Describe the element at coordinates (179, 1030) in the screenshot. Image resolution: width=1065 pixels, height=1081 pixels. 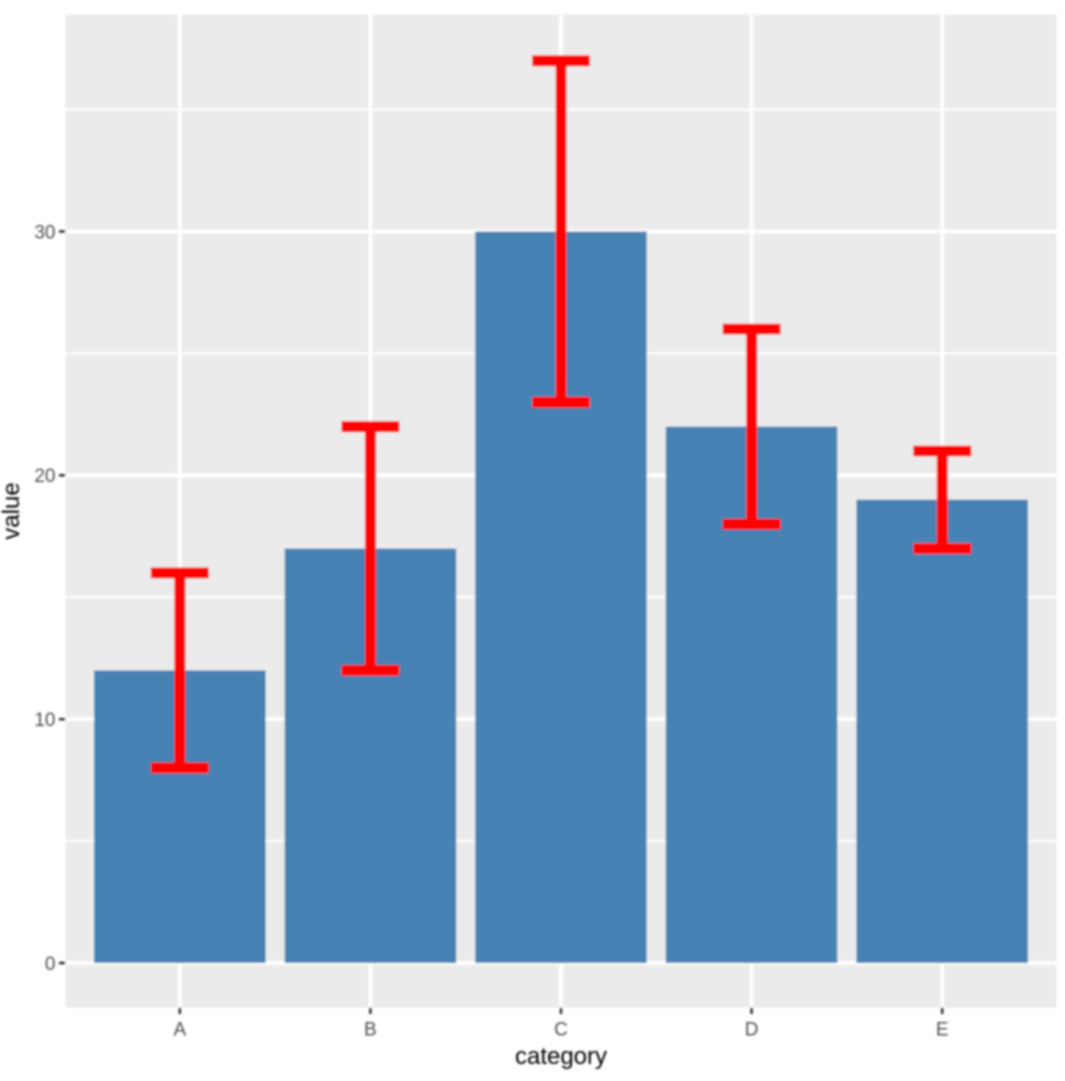
I see `svg-text: A` at that location.